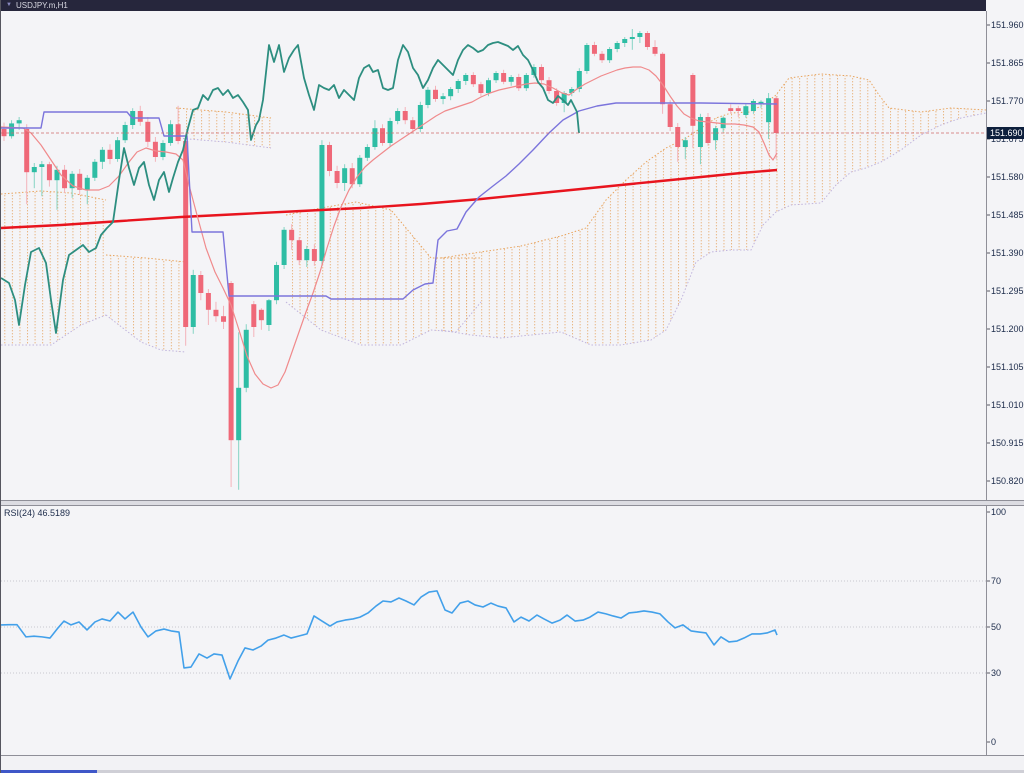  Describe the element at coordinates (999, 512) in the screenshot. I see `rsi-axis-label: 100` at that location.